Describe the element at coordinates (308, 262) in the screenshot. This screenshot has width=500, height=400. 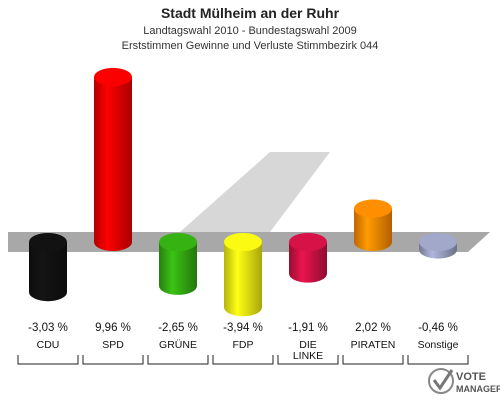
I see `bar-die-linke` at that location.